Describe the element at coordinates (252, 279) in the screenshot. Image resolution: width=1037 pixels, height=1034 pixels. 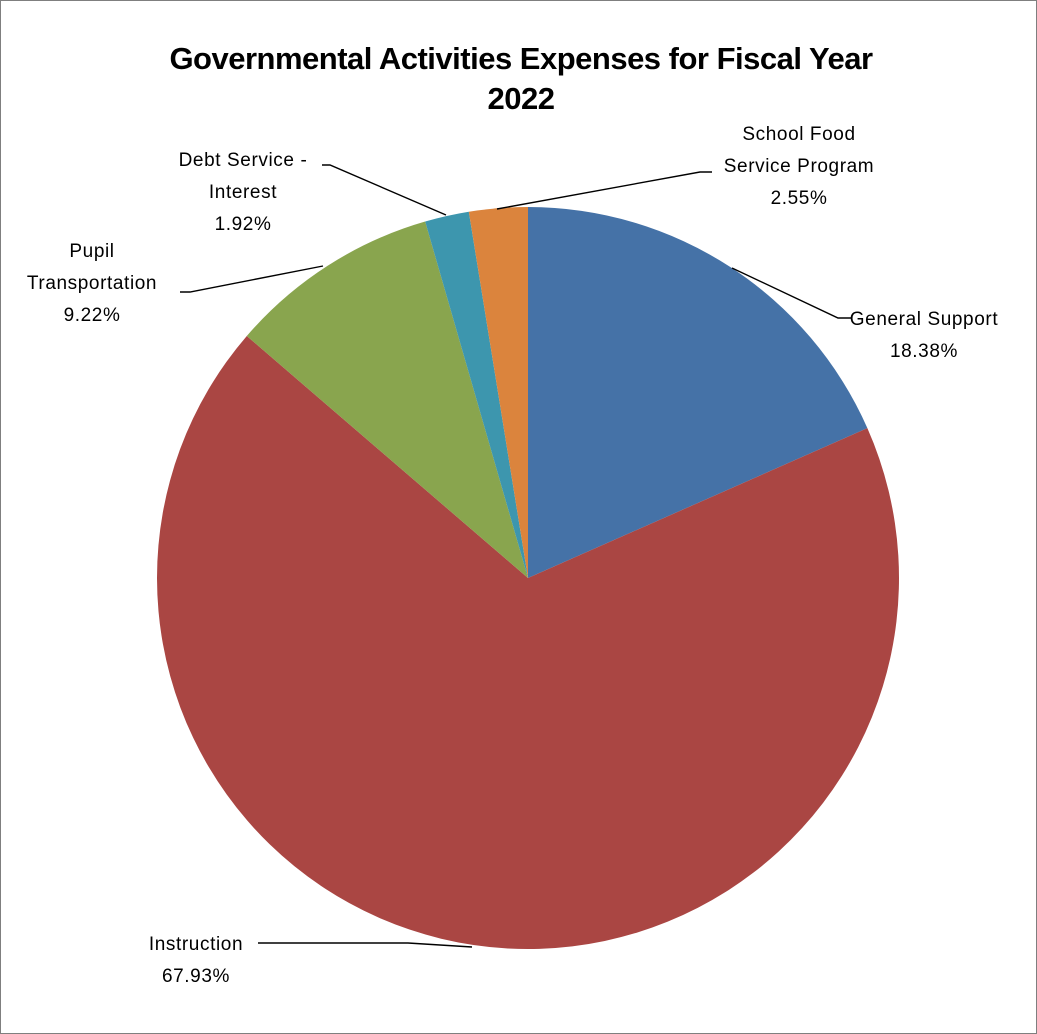
I see `leader-line-pupil-transportation` at that location.